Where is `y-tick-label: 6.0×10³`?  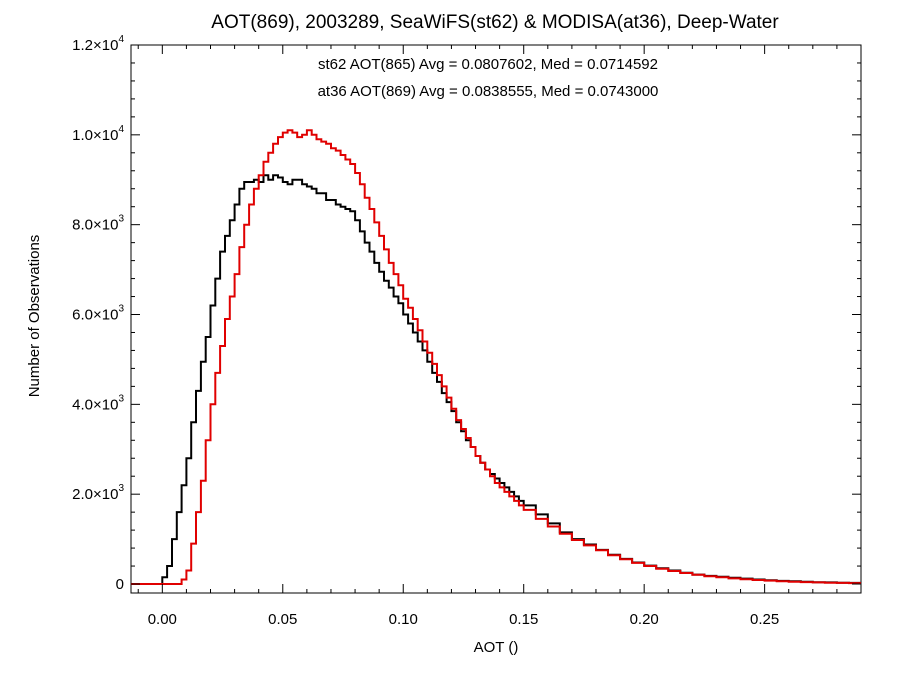 y-tick-label: 6.0×10³ is located at coordinates (98, 314).